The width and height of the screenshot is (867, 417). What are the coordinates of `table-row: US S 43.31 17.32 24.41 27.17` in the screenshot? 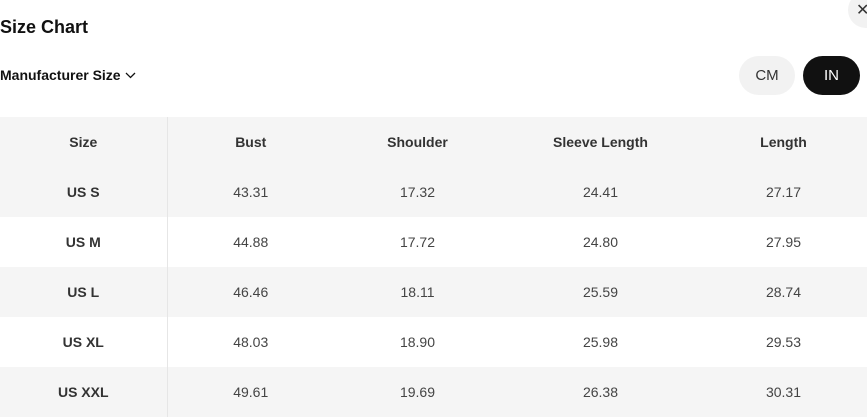 It's located at (433, 192).